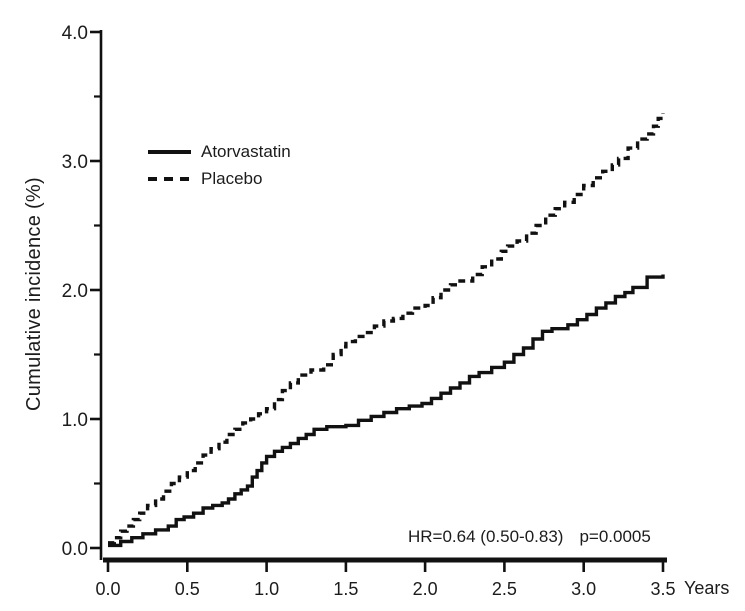  Describe the element at coordinates (504, 589) in the screenshot. I see `x-tick-label: 2.5` at that location.